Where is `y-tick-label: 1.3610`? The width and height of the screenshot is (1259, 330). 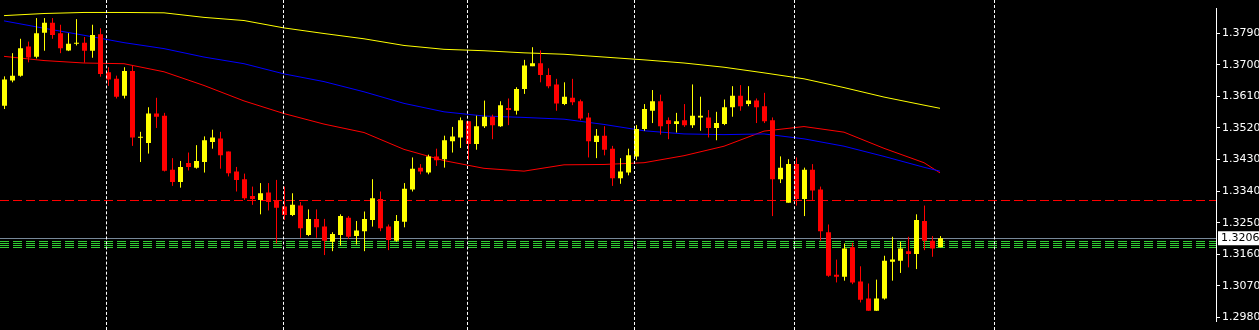 y-tick-label: 1.3610 is located at coordinates (1240, 96).